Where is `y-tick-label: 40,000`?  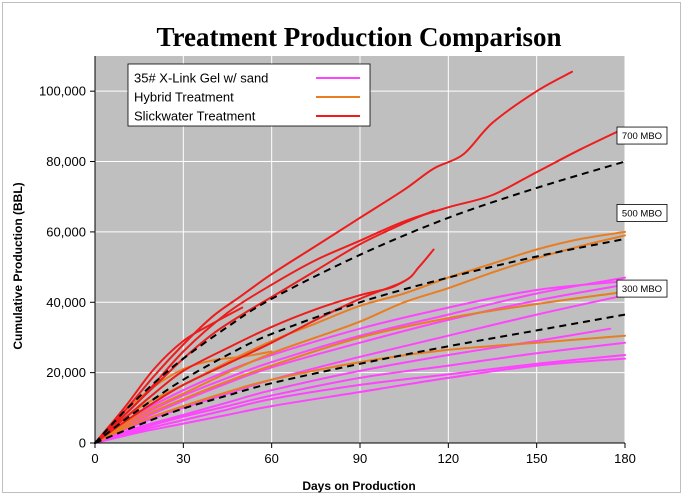
y-tick-label: 40,000 is located at coordinates (66, 302).